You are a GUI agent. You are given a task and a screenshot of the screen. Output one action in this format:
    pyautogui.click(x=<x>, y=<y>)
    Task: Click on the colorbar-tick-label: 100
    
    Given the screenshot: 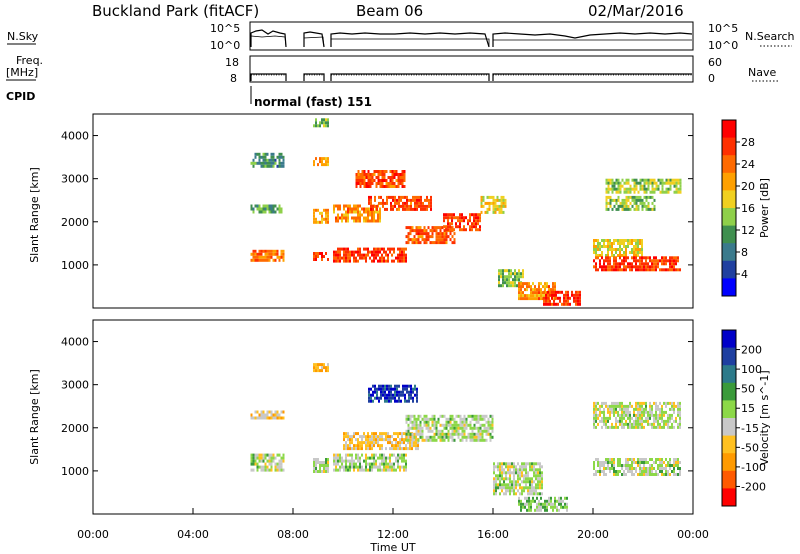 What is the action you would take?
    pyautogui.click(x=751, y=369)
    